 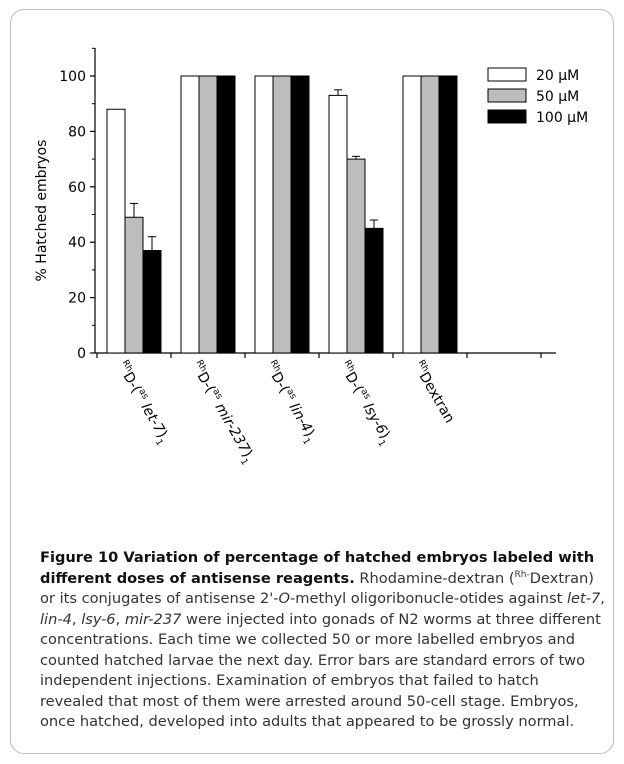 What do you see at coordinates (602, 598) in the screenshot?
I see `caption-comma-1: ,` at bounding box center [602, 598].